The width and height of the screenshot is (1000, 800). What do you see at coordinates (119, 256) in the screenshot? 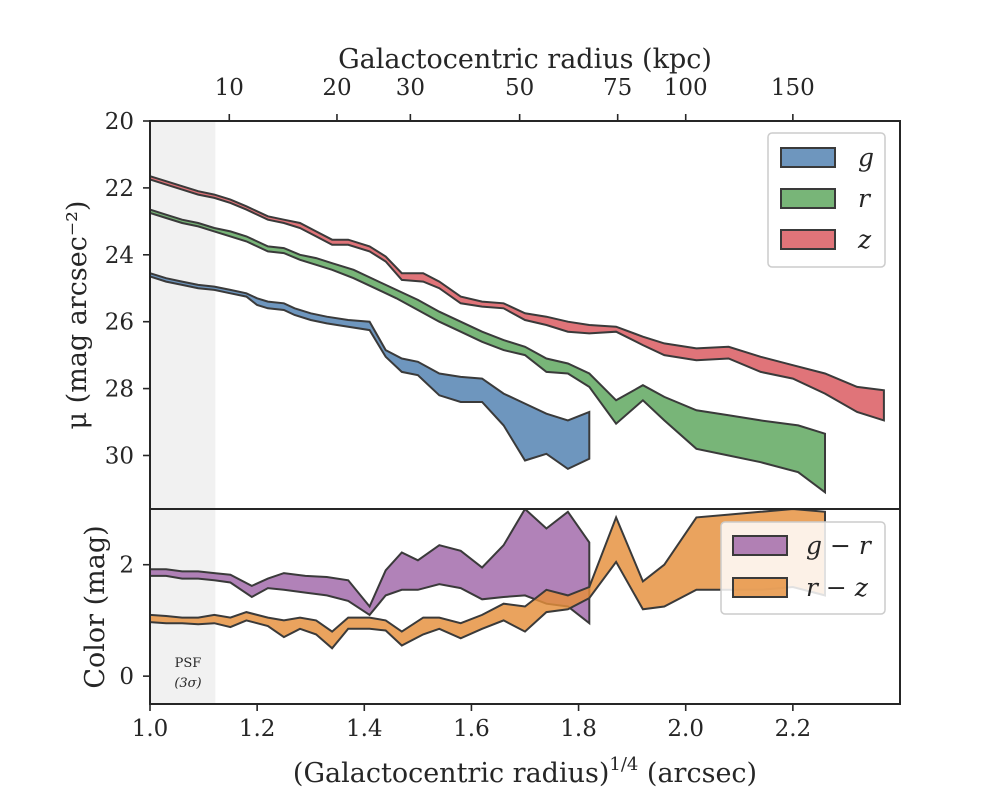
I see `y-tick-label-top: 24` at bounding box center [119, 256].